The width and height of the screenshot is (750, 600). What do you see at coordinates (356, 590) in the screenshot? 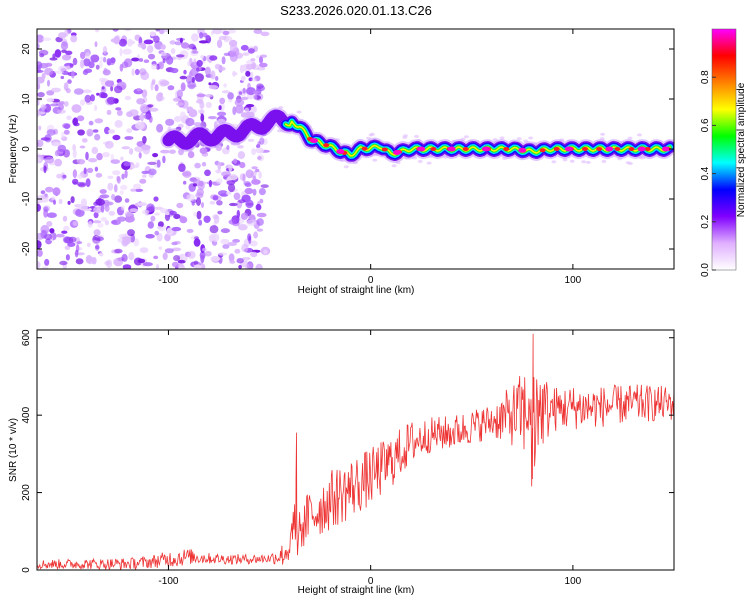
I see `snr-x-axis-label: Height of straight line (km)` at bounding box center [356, 590].